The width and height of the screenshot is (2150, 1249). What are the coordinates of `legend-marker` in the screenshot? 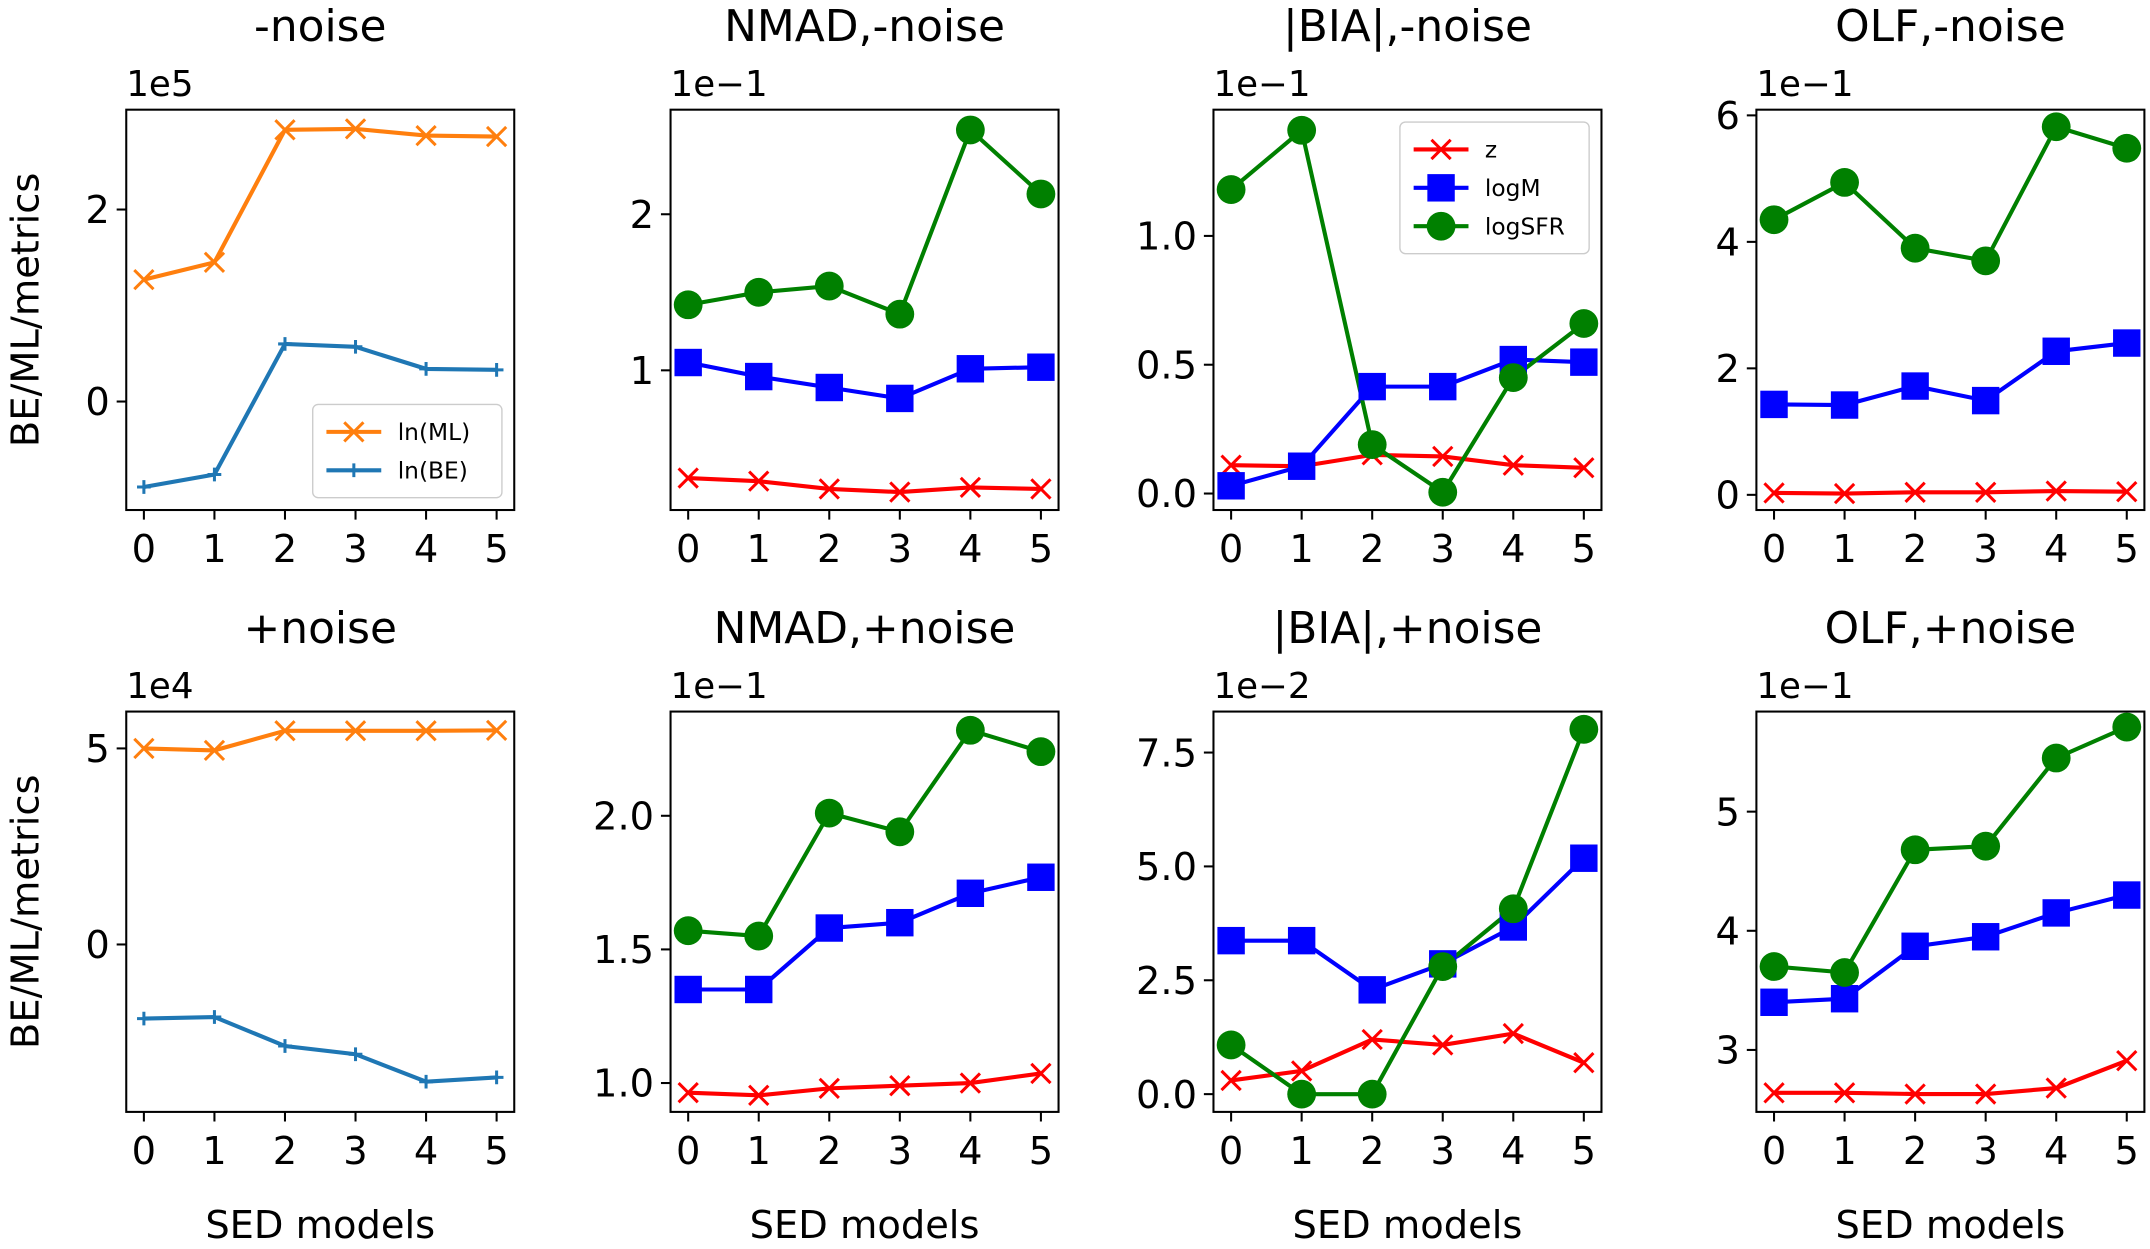 It's located at (1441, 226).